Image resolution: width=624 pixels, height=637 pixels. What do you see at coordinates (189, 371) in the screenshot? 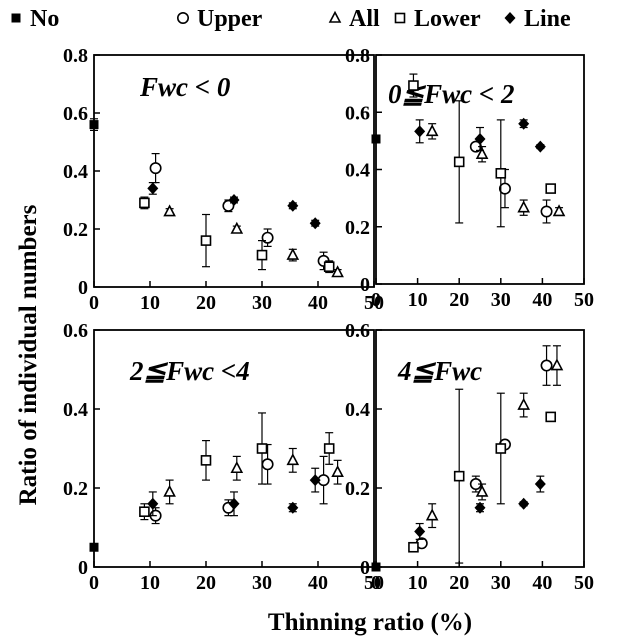
I see `panel-title: 2≦Fwc <4` at bounding box center [189, 371].